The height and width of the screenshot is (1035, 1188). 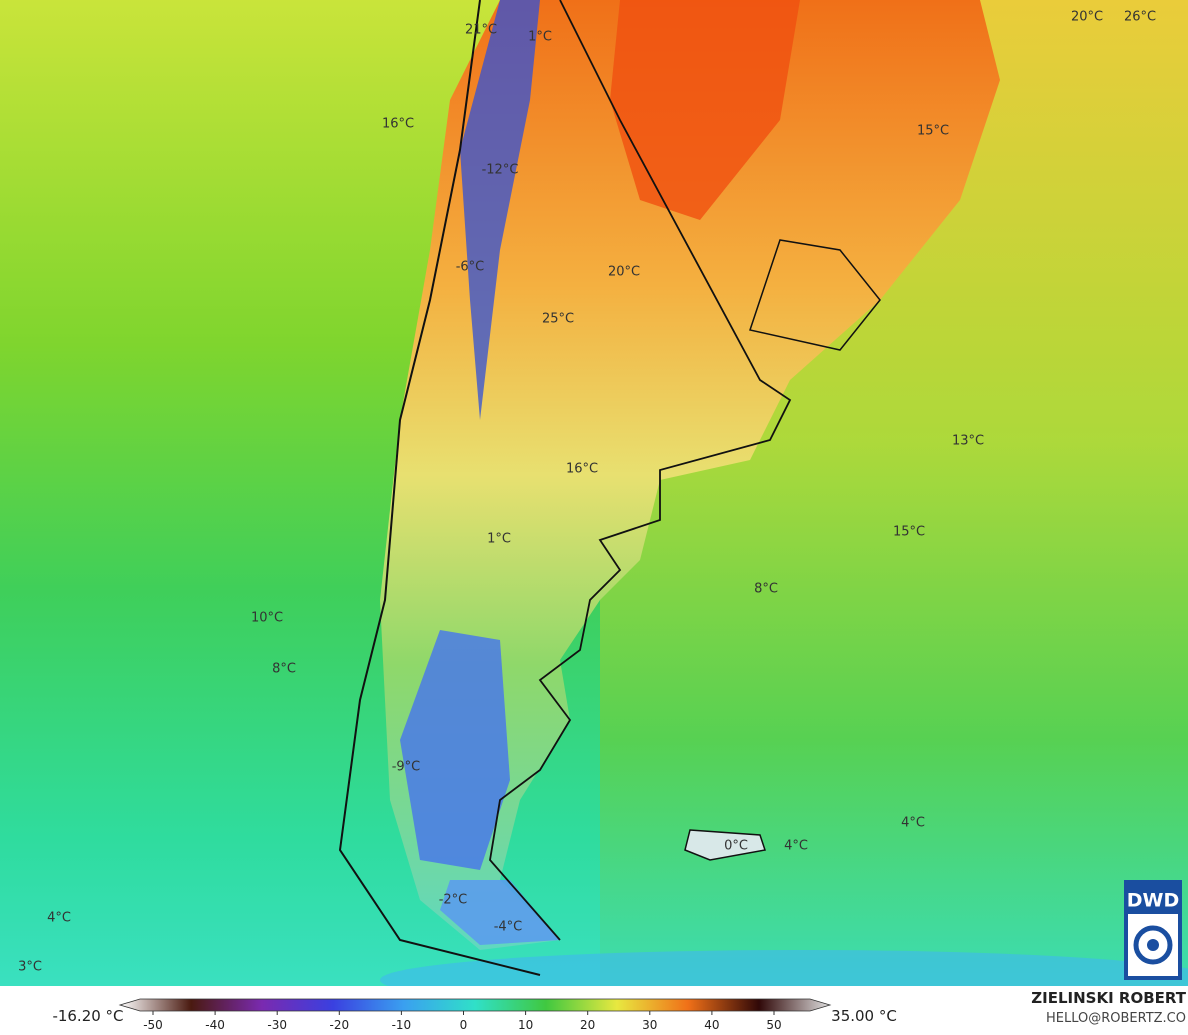 What do you see at coordinates (1140, 17) in the screenshot?
I see `temp-label: 26°C` at bounding box center [1140, 17].